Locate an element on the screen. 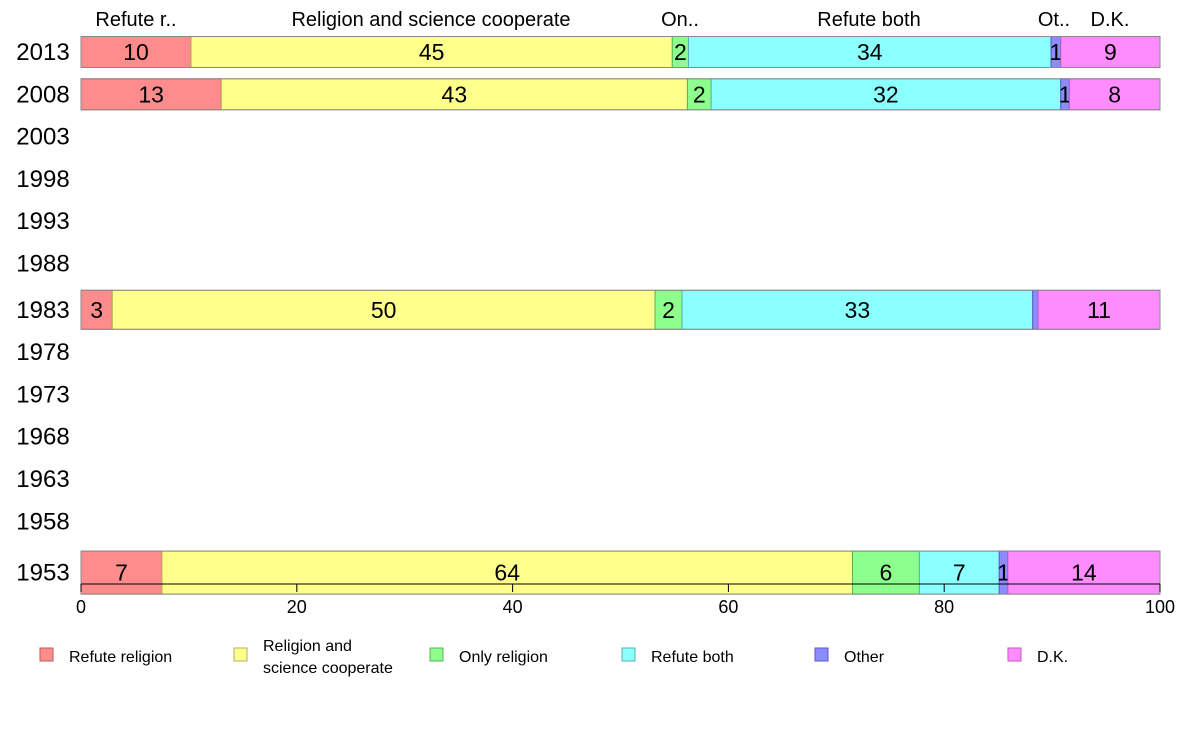  top-label-1: Religion and science cooperate is located at coordinates (430, 20).